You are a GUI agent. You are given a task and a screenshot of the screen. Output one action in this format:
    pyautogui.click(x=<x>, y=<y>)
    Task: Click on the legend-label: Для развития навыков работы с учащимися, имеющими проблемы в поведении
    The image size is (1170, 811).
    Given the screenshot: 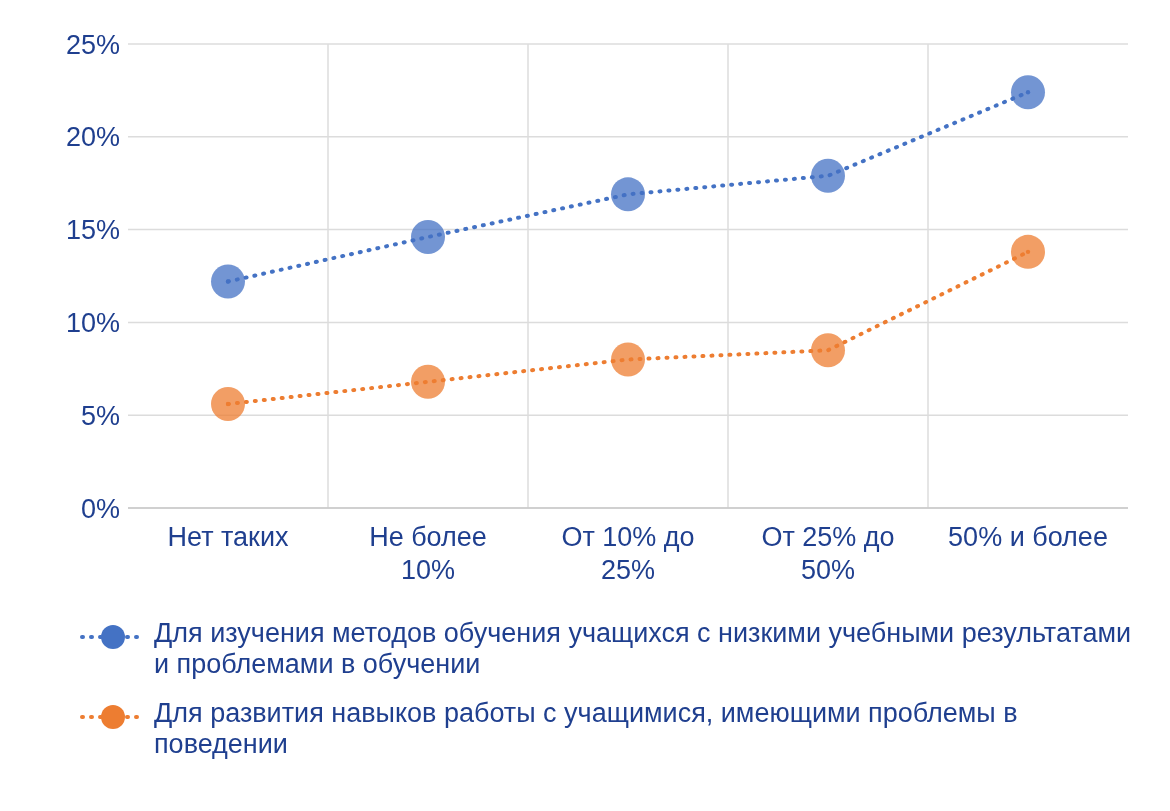 What is the action you would take?
    pyautogui.click(x=586, y=729)
    